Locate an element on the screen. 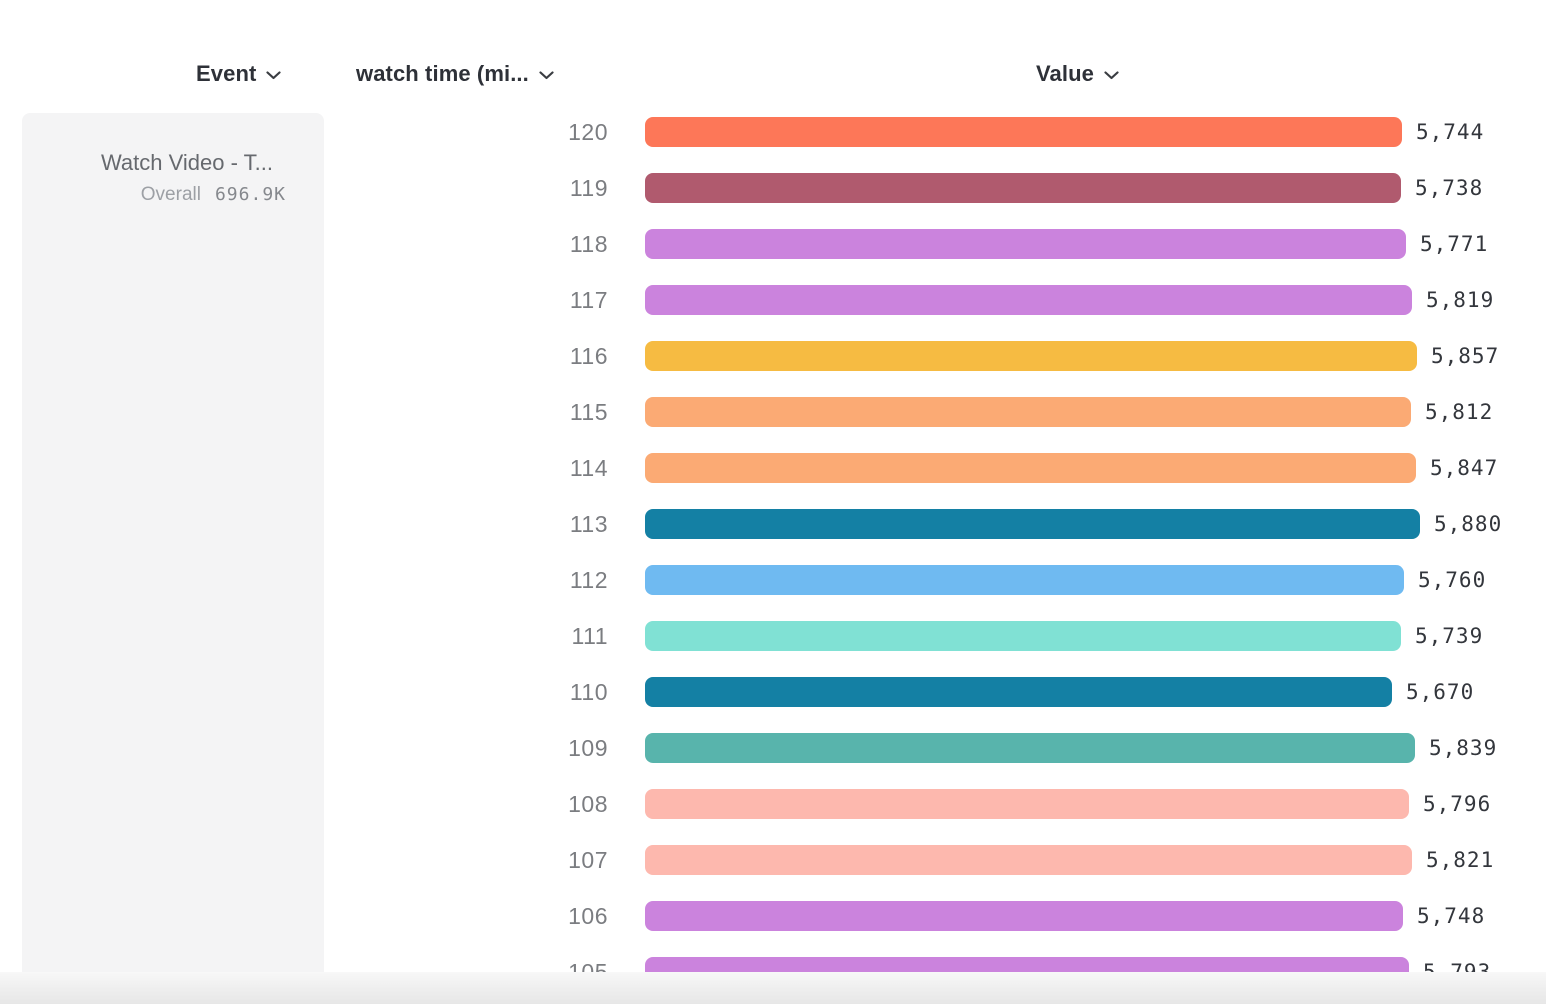 This screenshot has height=1004, width=1546. value-column-label: Value is located at coordinates (1065, 73).